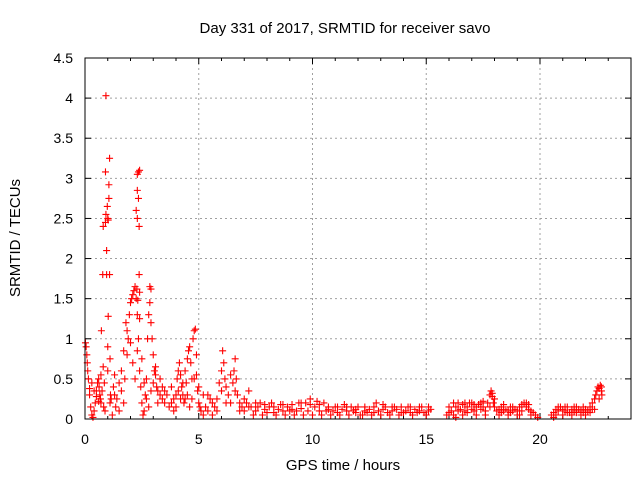 Image resolution: width=640 pixels, height=480 pixels. I want to click on y-axis-label: SRMTID / TECUs, so click(15, 238).